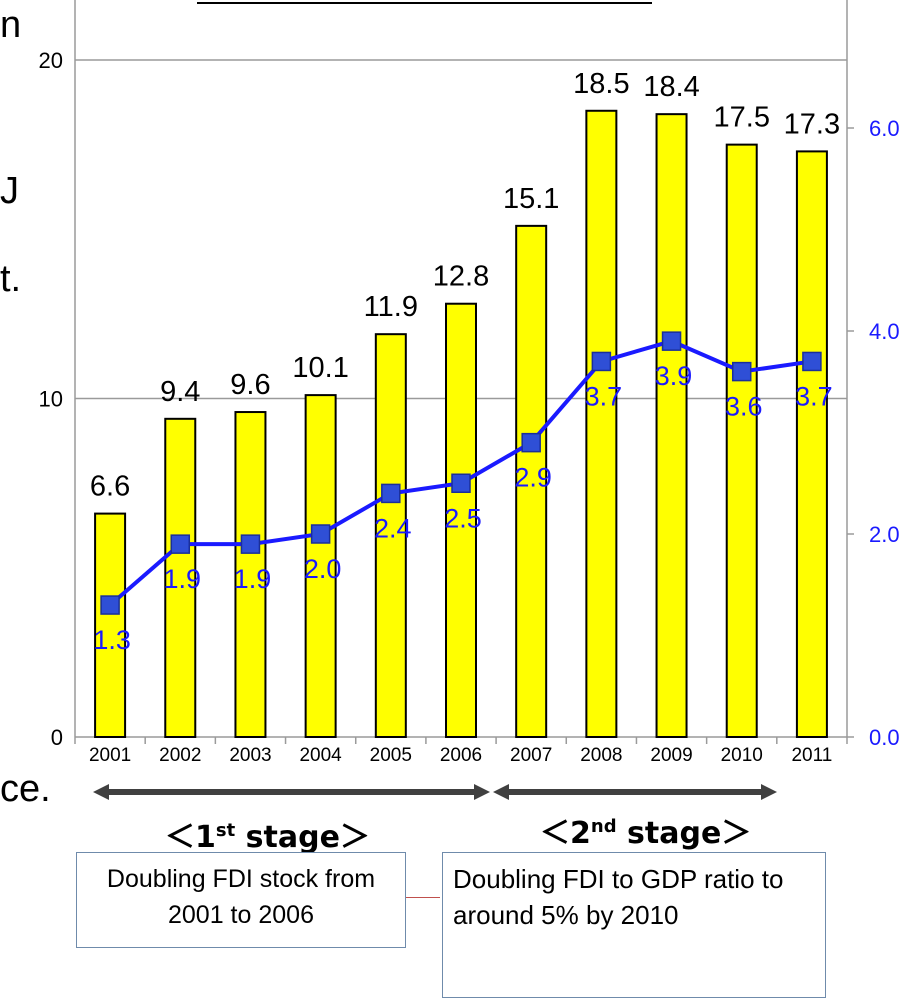  I want to click on left-text-fragment-1: n, so click(11, 25).